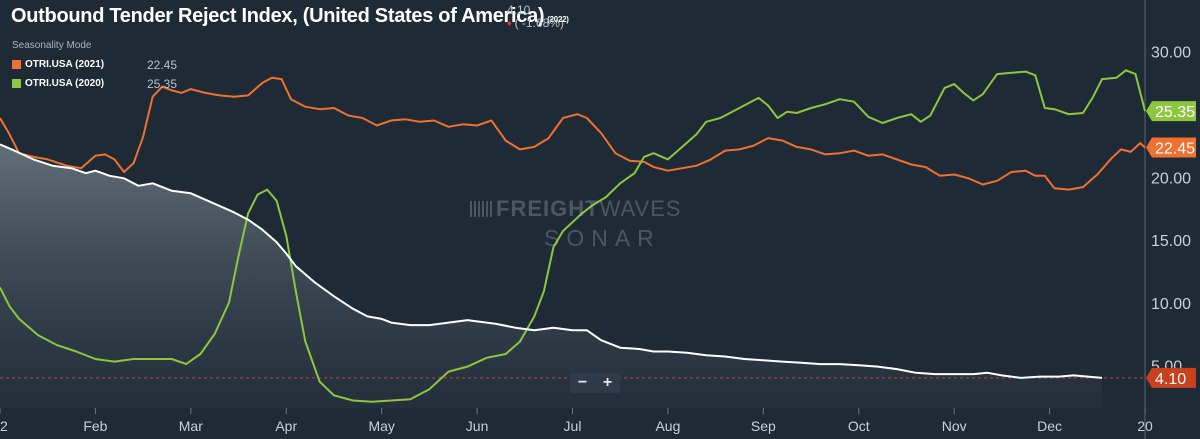  What do you see at coordinates (763, 426) in the screenshot?
I see `x-tick-label: Sep` at bounding box center [763, 426].